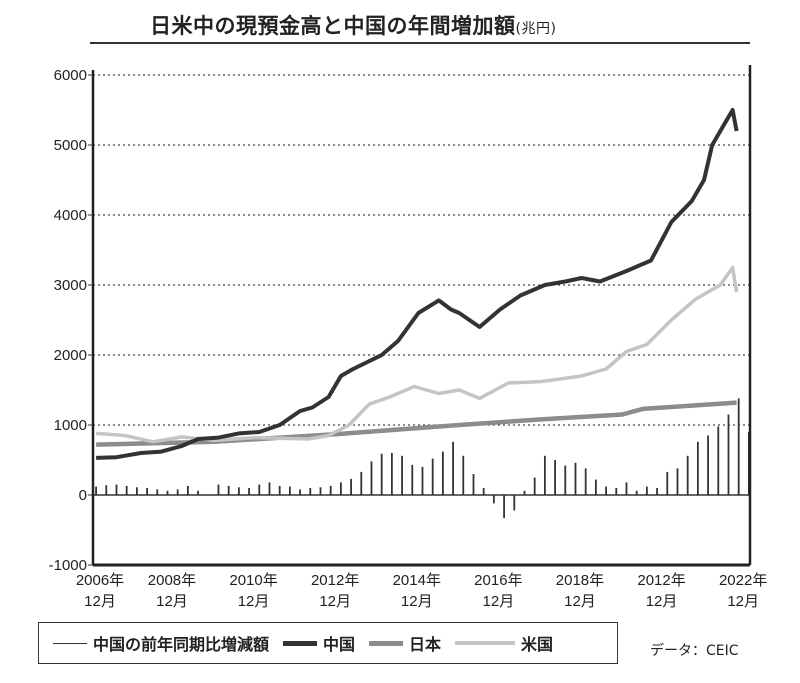 This screenshot has height=683, width=800. Describe the element at coordinates (70, 285) in the screenshot. I see `y-tick-label: 3000` at that location.